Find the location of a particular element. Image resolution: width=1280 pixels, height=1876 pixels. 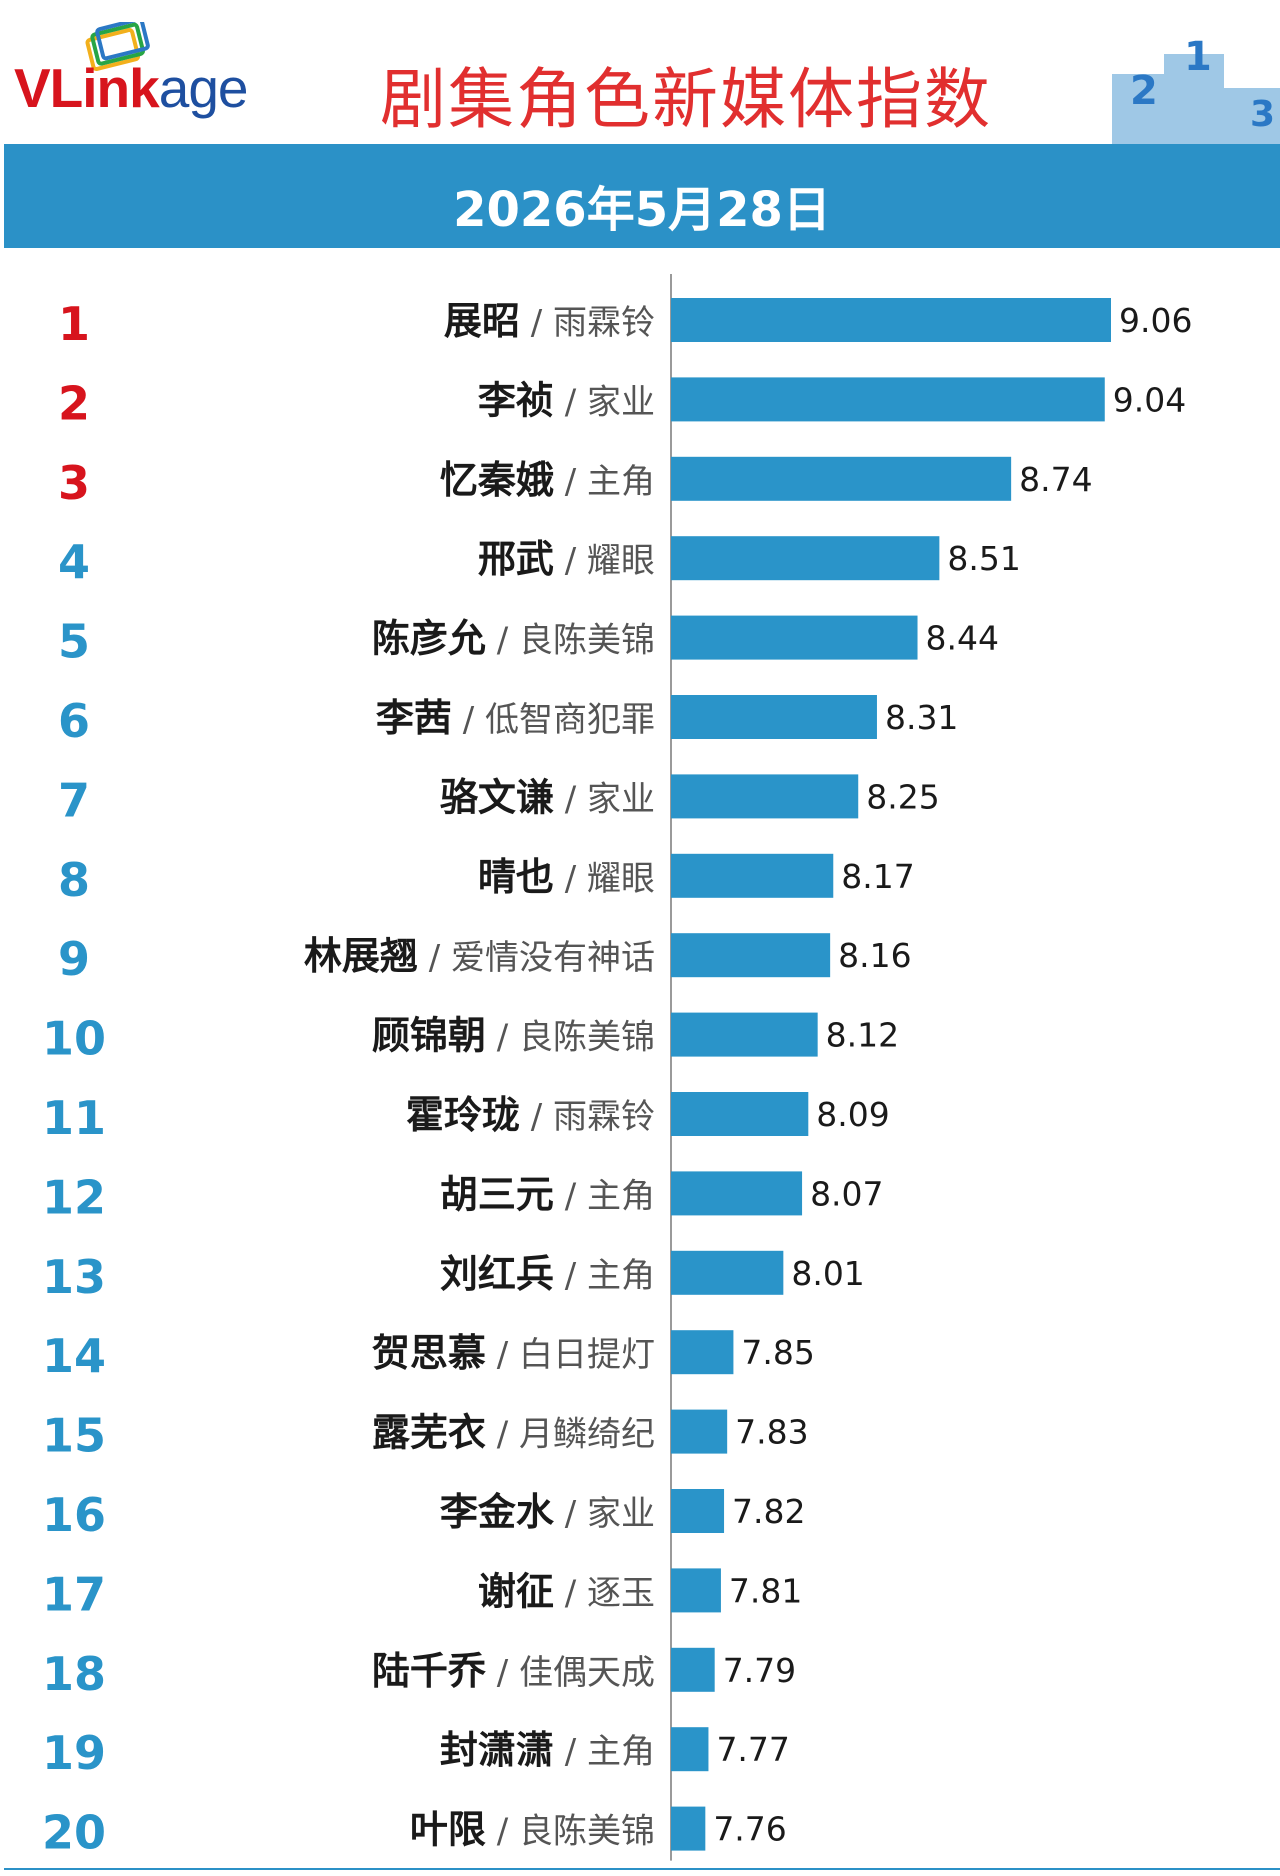

category-label: 晴也 / 耀眼 is located at coordinates (566, 877).